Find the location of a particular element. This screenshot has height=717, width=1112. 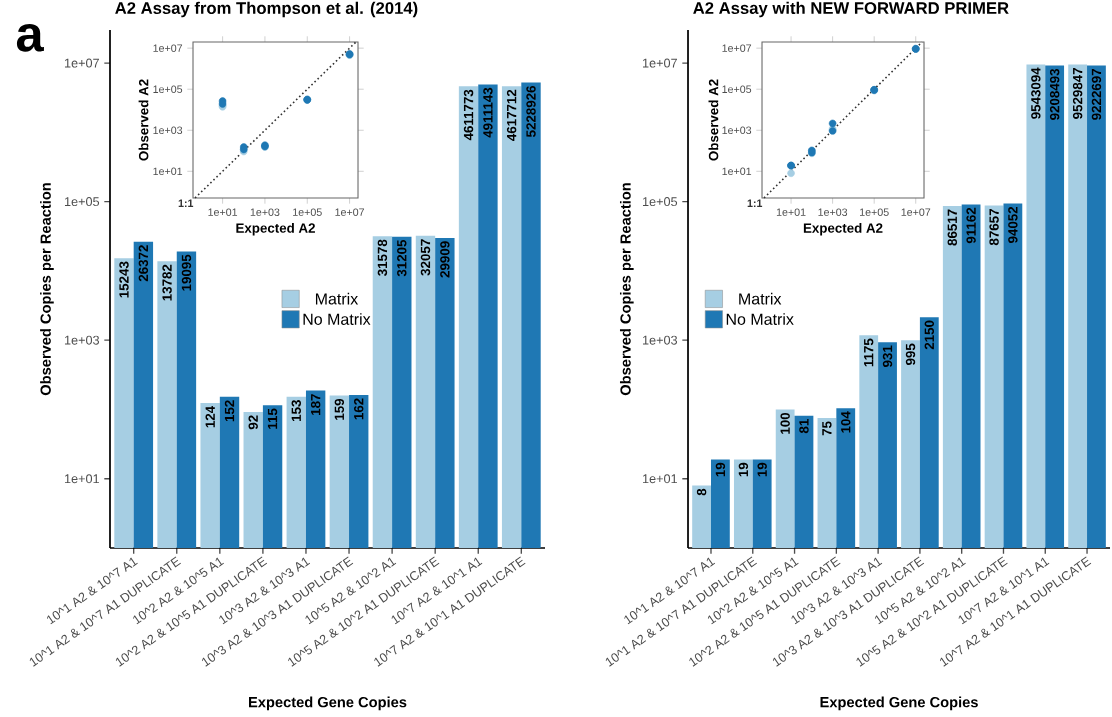

data-label: 29909 is located at coordinates (445, 259).